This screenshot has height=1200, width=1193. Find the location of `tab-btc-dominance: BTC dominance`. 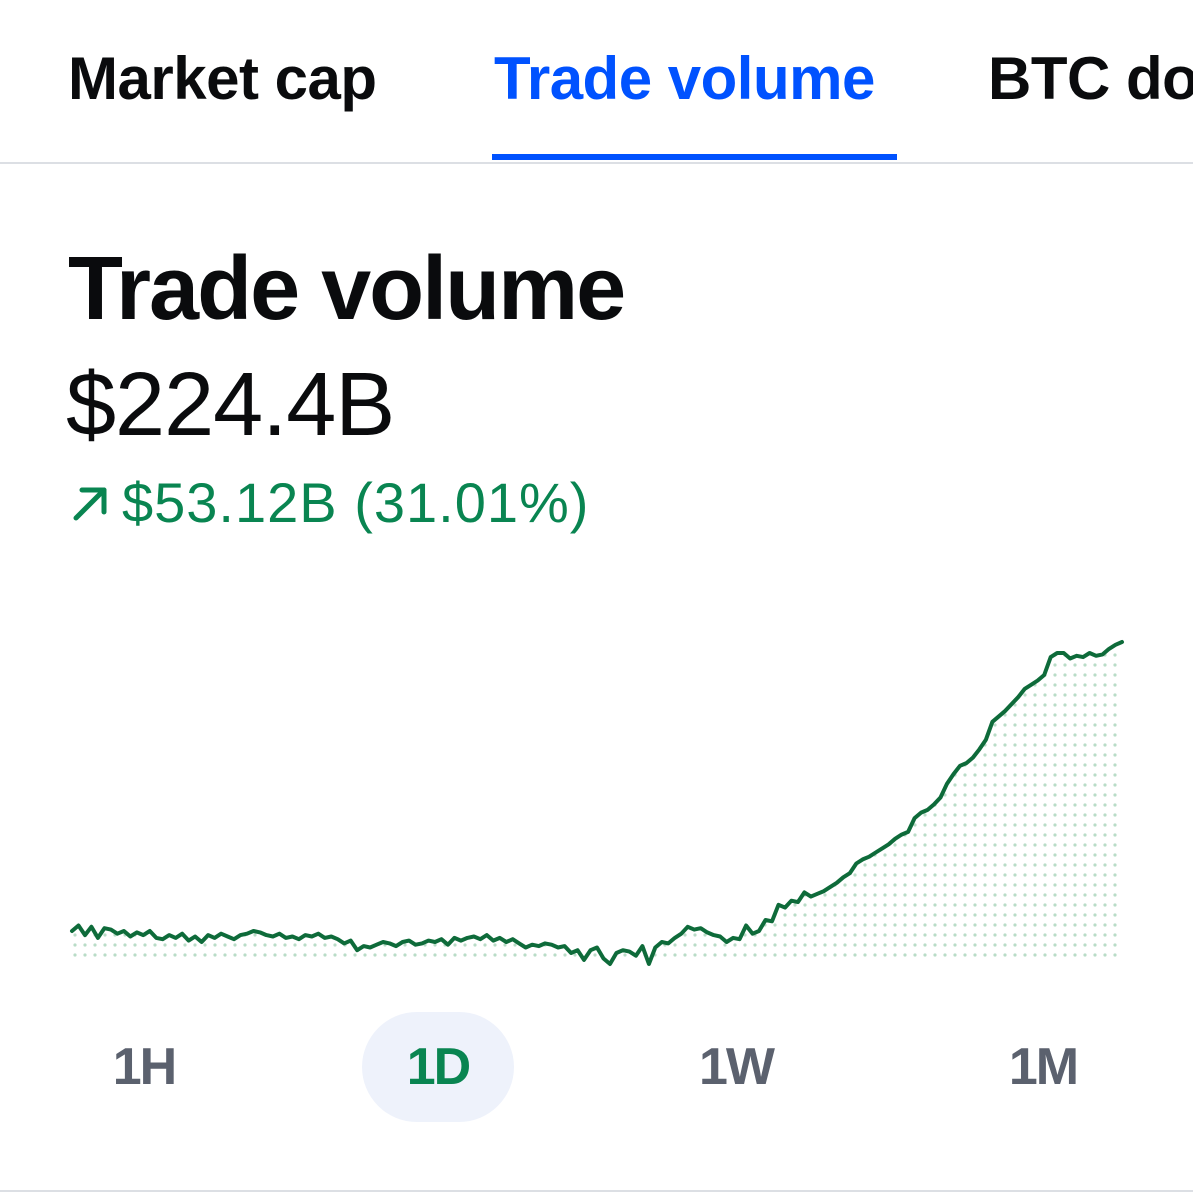

tab-btc-dominance: BTC dominance is located at coordinates (1090, 78).